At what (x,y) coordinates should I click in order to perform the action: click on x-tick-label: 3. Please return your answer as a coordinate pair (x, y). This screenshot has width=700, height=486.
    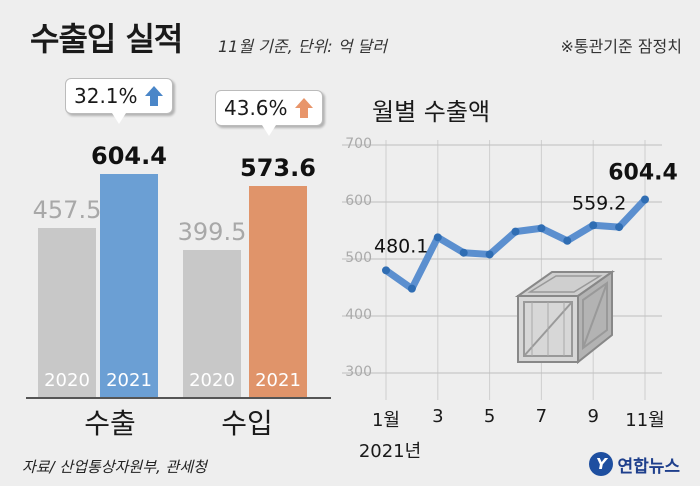
    Looking at the image, I should click on (438, 416).